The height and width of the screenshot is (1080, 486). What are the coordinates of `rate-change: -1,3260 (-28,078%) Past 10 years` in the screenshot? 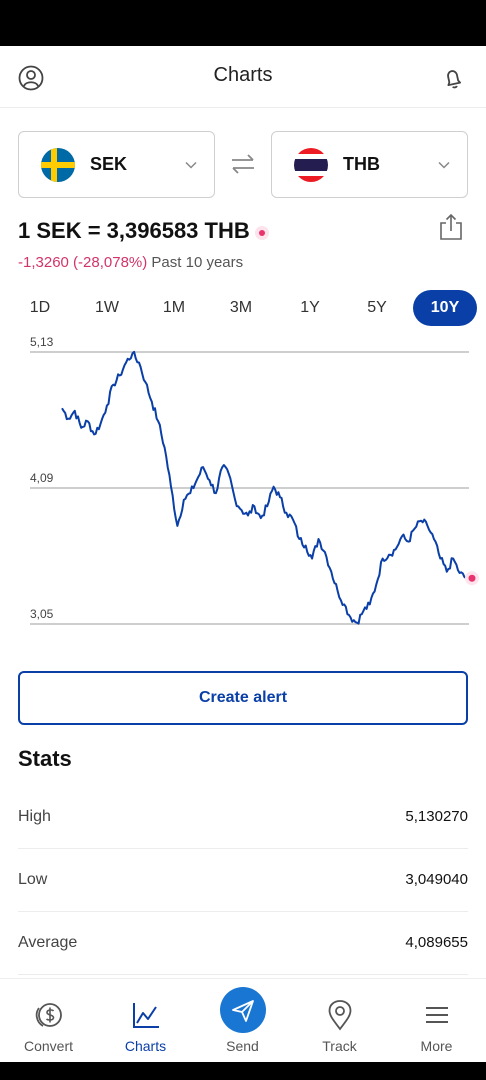 It's located at (130, 262).